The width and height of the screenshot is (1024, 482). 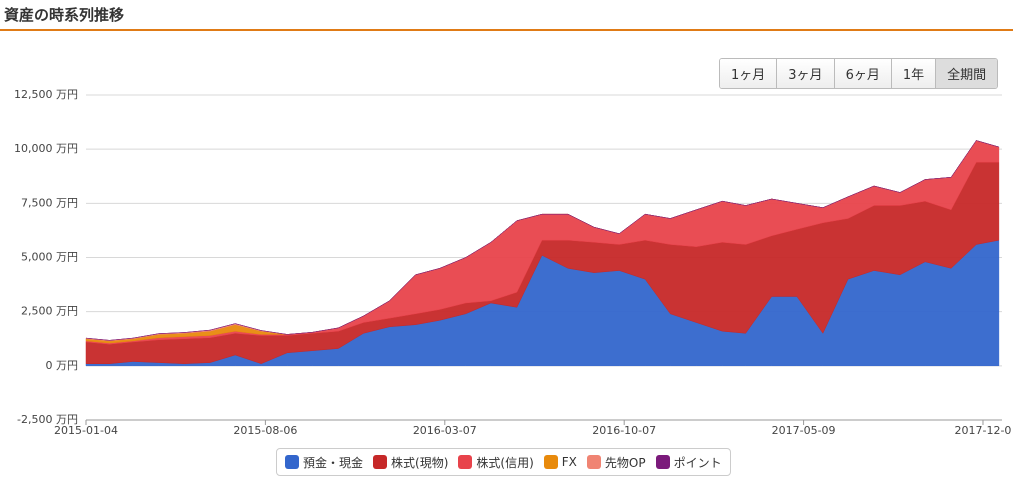 What do you see at coordinates (49, 257) in the screenshot?
I see `y-tick-label: 5,000 万円` at bounding box center [49, 257].